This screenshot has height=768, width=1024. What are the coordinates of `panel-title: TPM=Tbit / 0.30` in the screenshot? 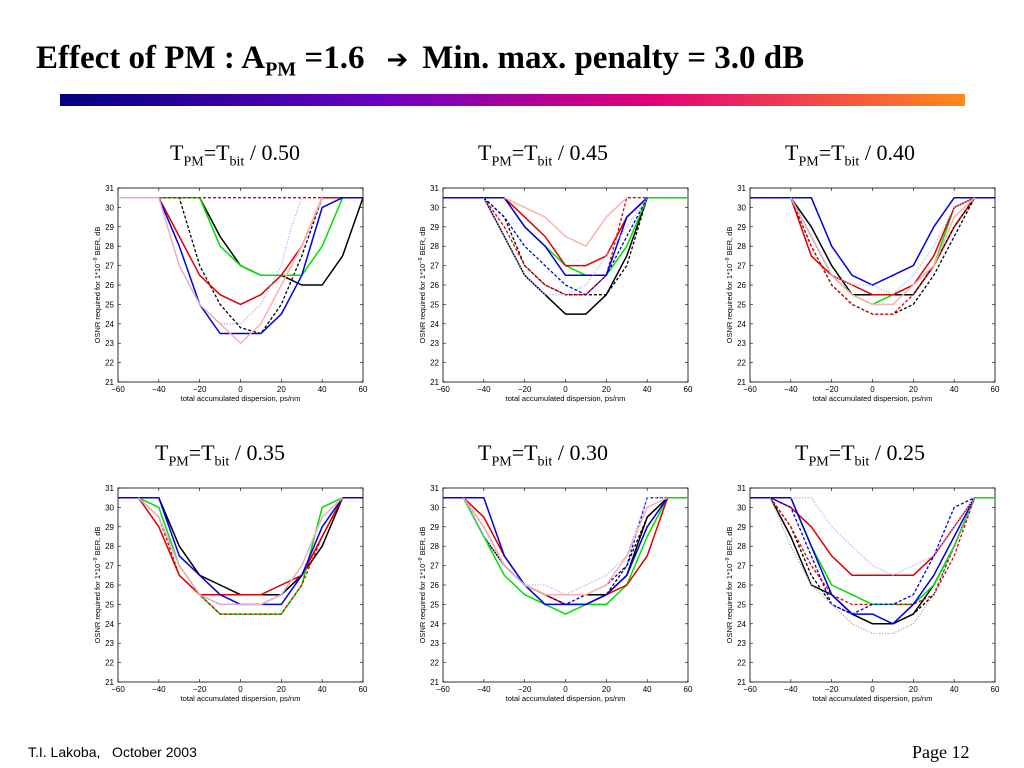 It's located at (543, 455).